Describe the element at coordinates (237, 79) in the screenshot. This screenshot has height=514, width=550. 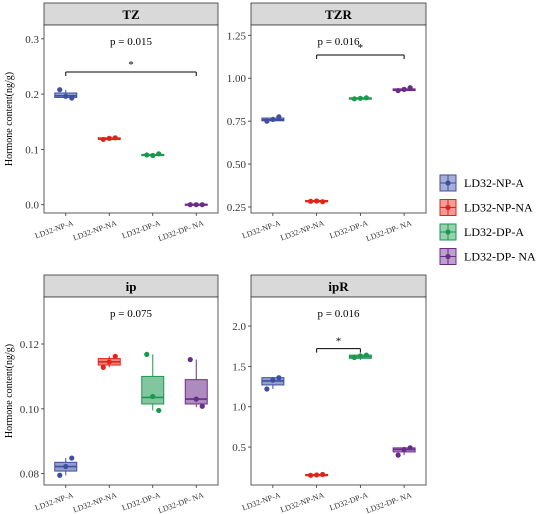
I see `y-tick-label: 1.00` at that location.